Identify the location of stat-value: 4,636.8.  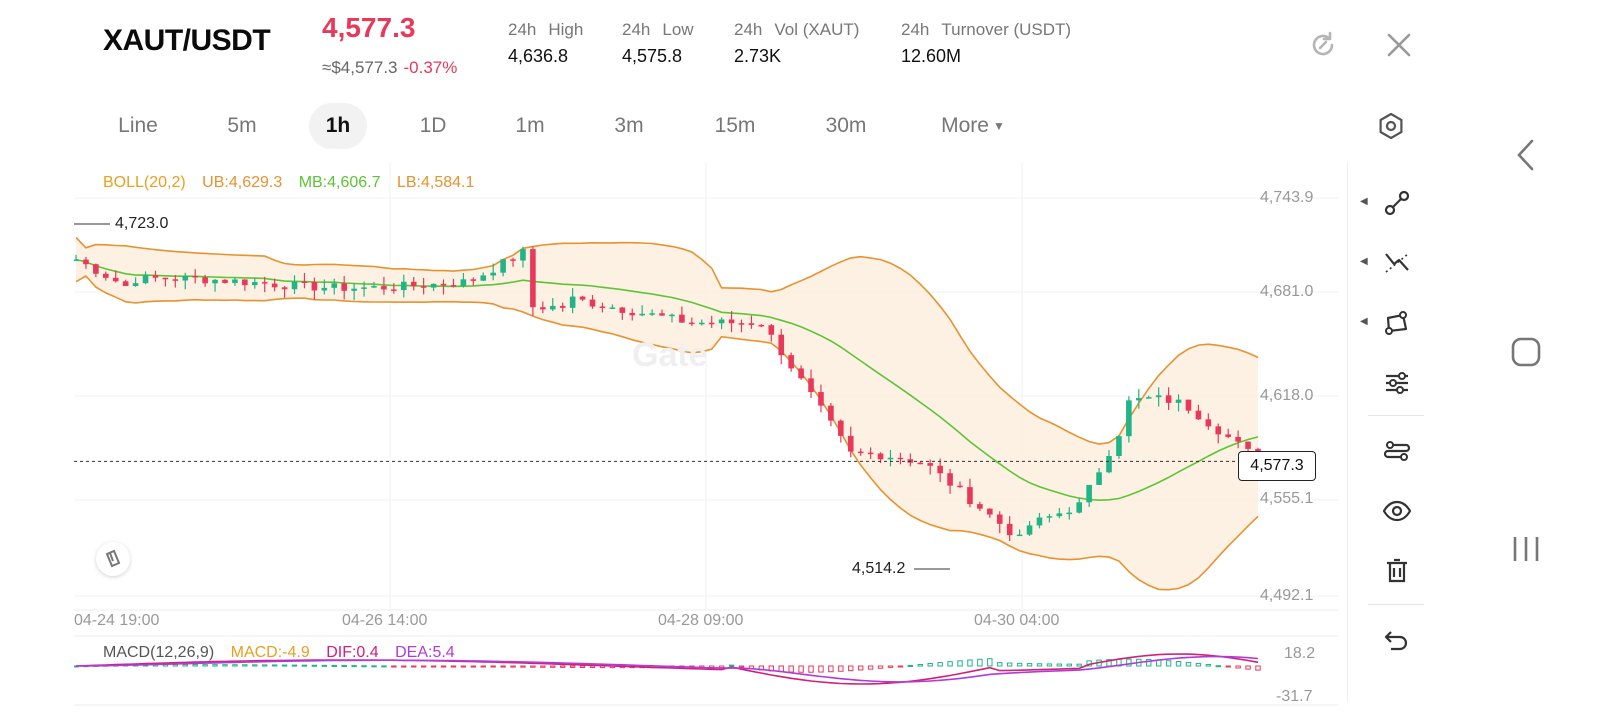
(538, 56).